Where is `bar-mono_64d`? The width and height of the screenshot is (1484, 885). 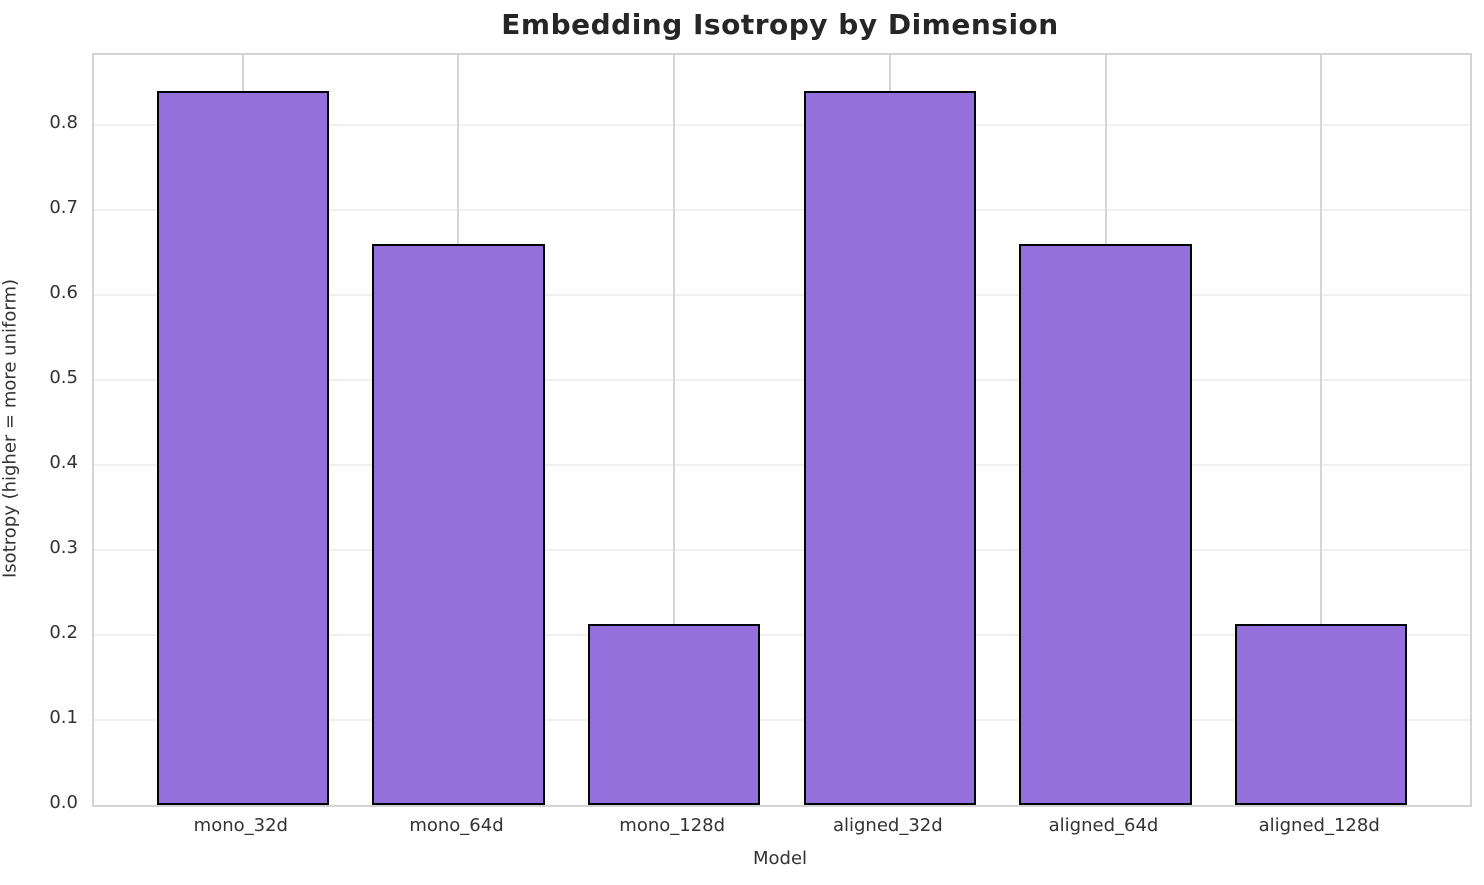
bar-mono_64d is located at coordinates (458, 524).